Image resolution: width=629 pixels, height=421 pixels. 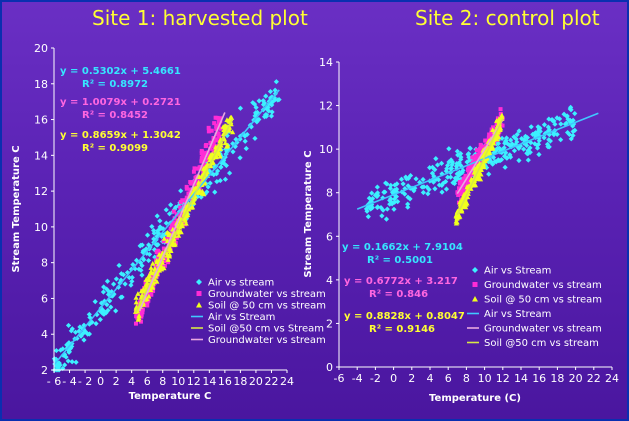 I want to click on x-tick-label: -4, so click(x=357, y=378).